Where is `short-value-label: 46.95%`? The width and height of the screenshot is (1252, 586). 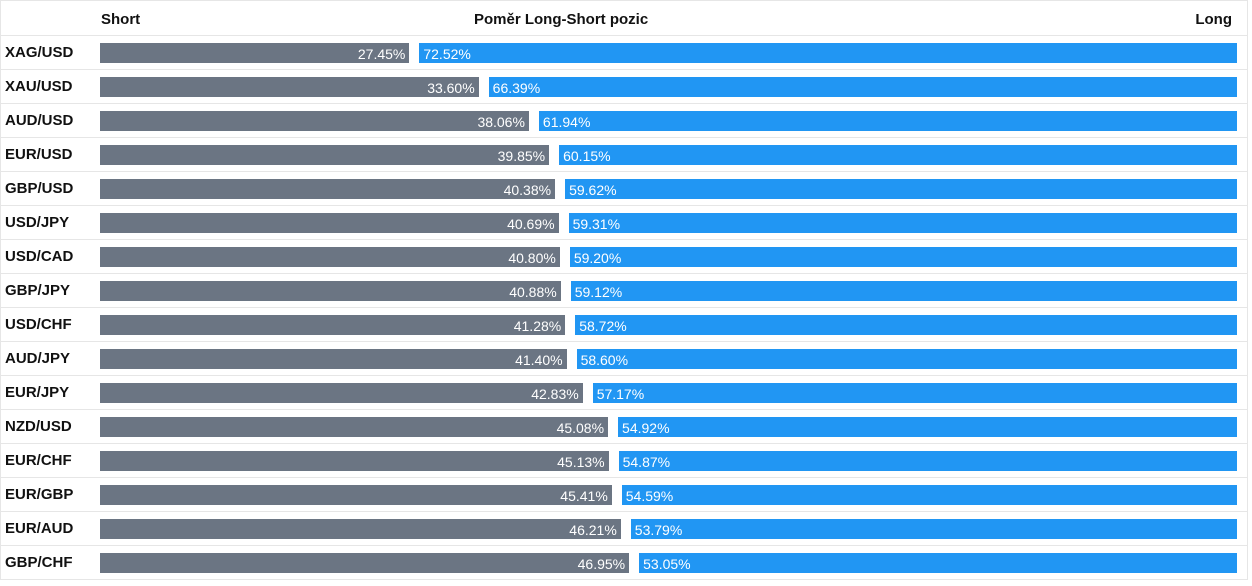
short-value-label: 46.95% is located at coordinates (601, 564).